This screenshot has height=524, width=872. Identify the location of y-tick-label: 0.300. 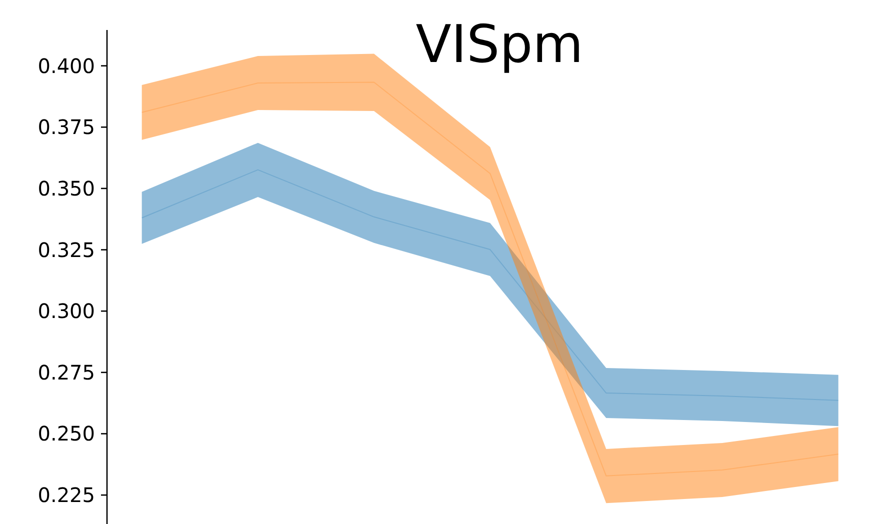
(66, 311).